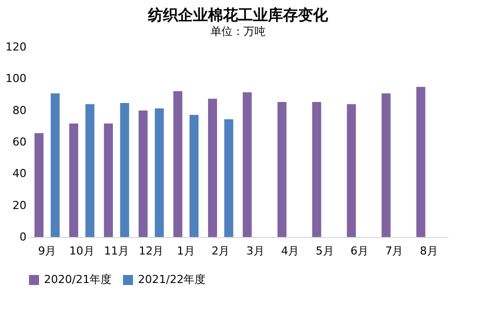 The width and height of the screenshot is (480, 322). I want to click on legend-label: 2020/21年度, so click(78, 279).